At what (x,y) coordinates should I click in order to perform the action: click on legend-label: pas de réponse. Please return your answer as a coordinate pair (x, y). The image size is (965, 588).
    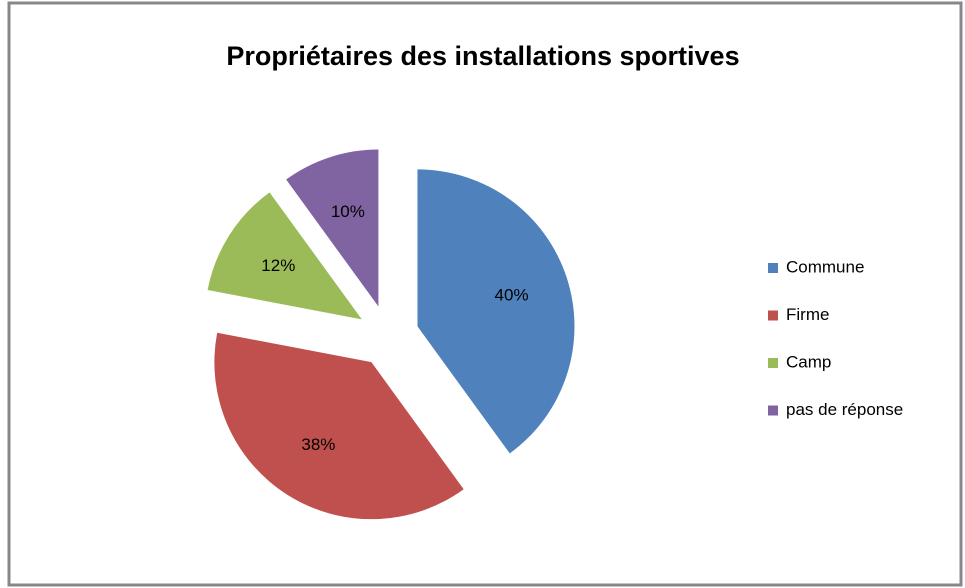
    Looking at the image, I should click on (844, 409).